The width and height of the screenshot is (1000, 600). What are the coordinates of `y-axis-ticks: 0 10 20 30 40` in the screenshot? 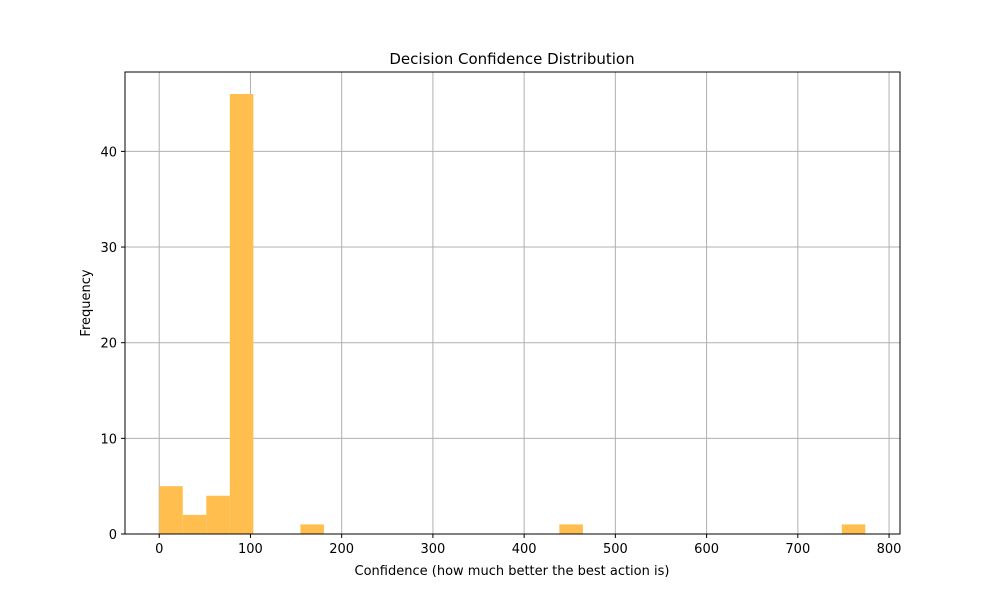 It's located at (112, 344).